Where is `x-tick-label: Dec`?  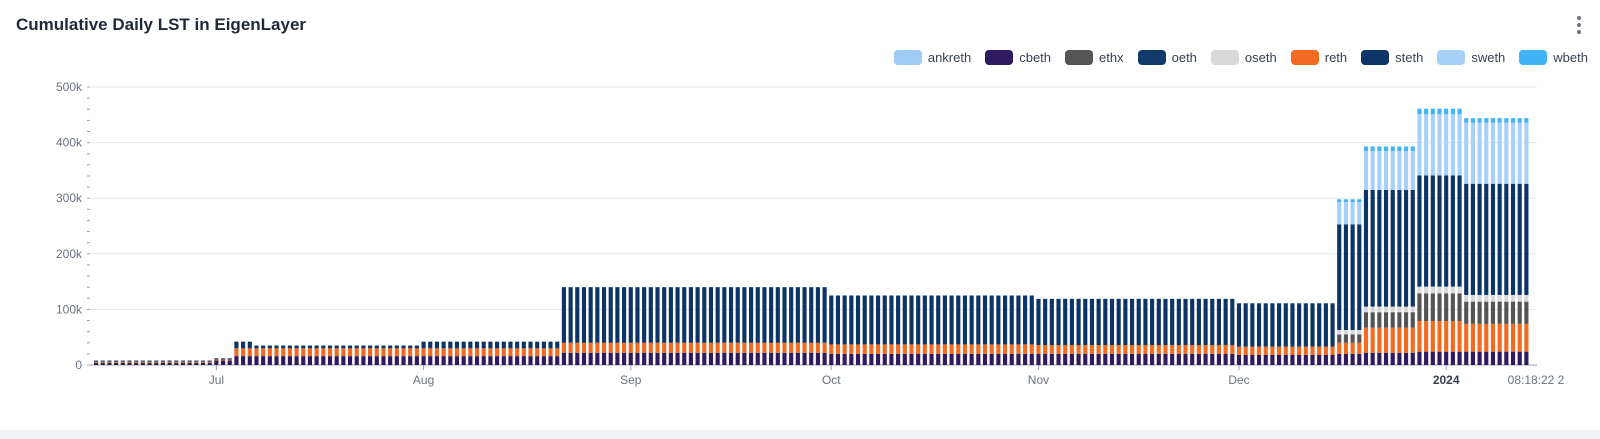
x-tick-label: Dec is located at coordinates (1238, 380).